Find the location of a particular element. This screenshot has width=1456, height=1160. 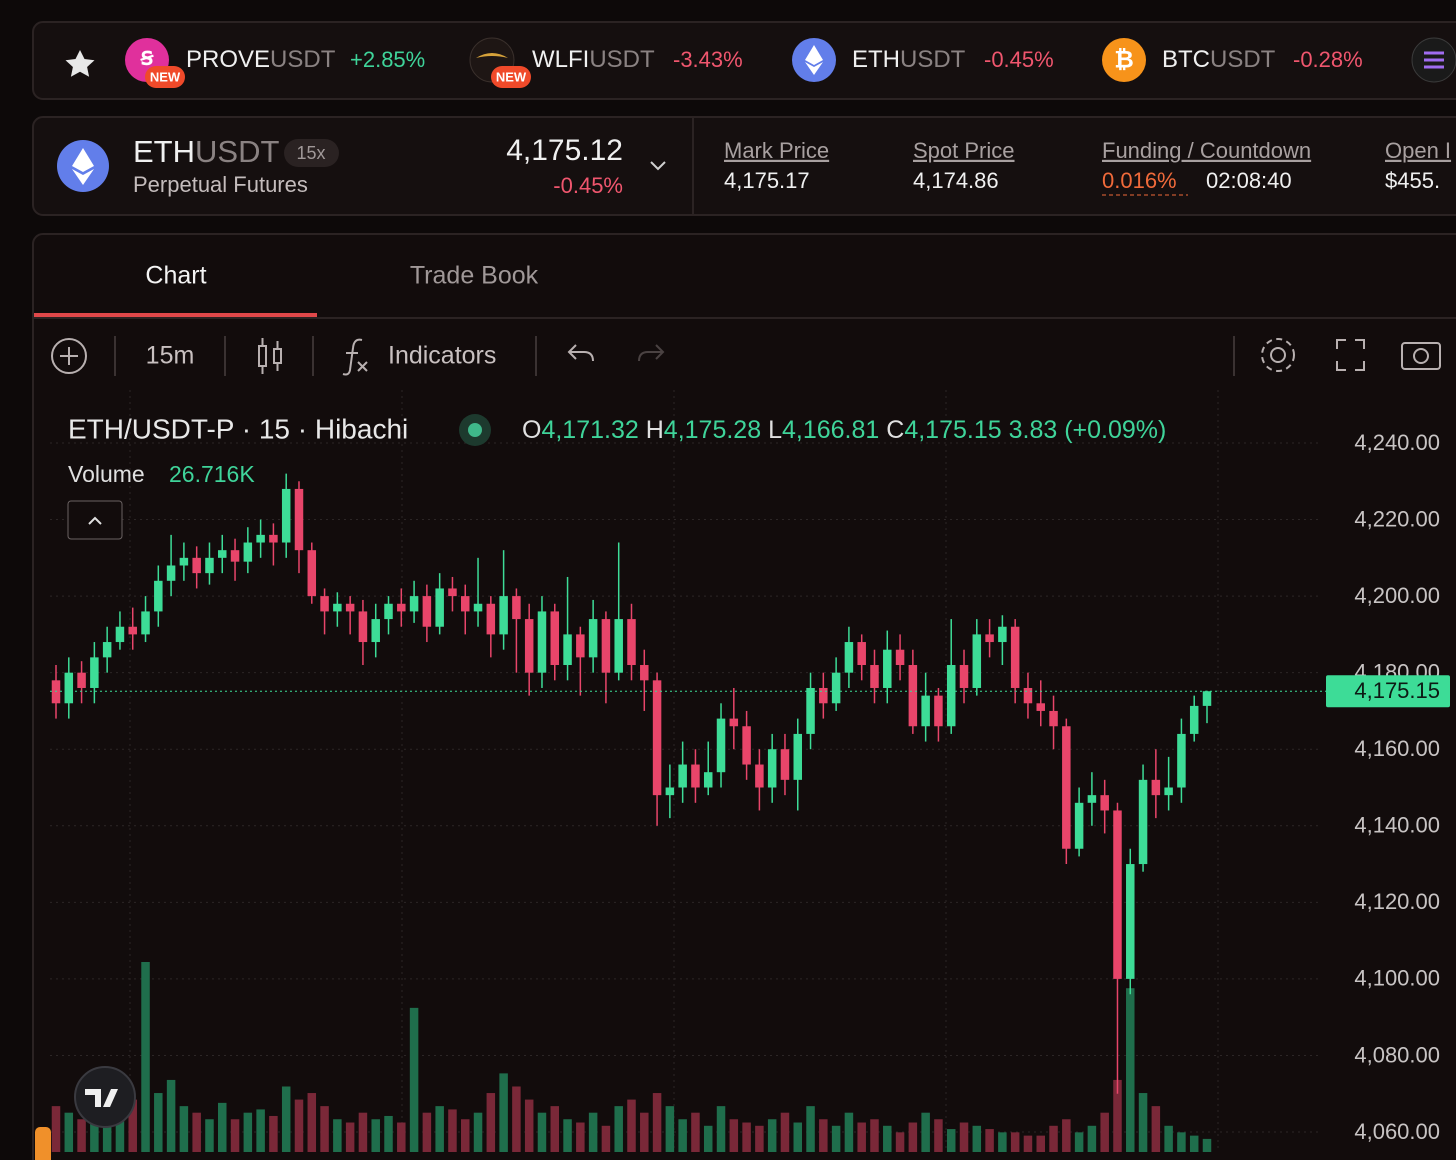

tab: Chart is located at coordinates (175, 276).